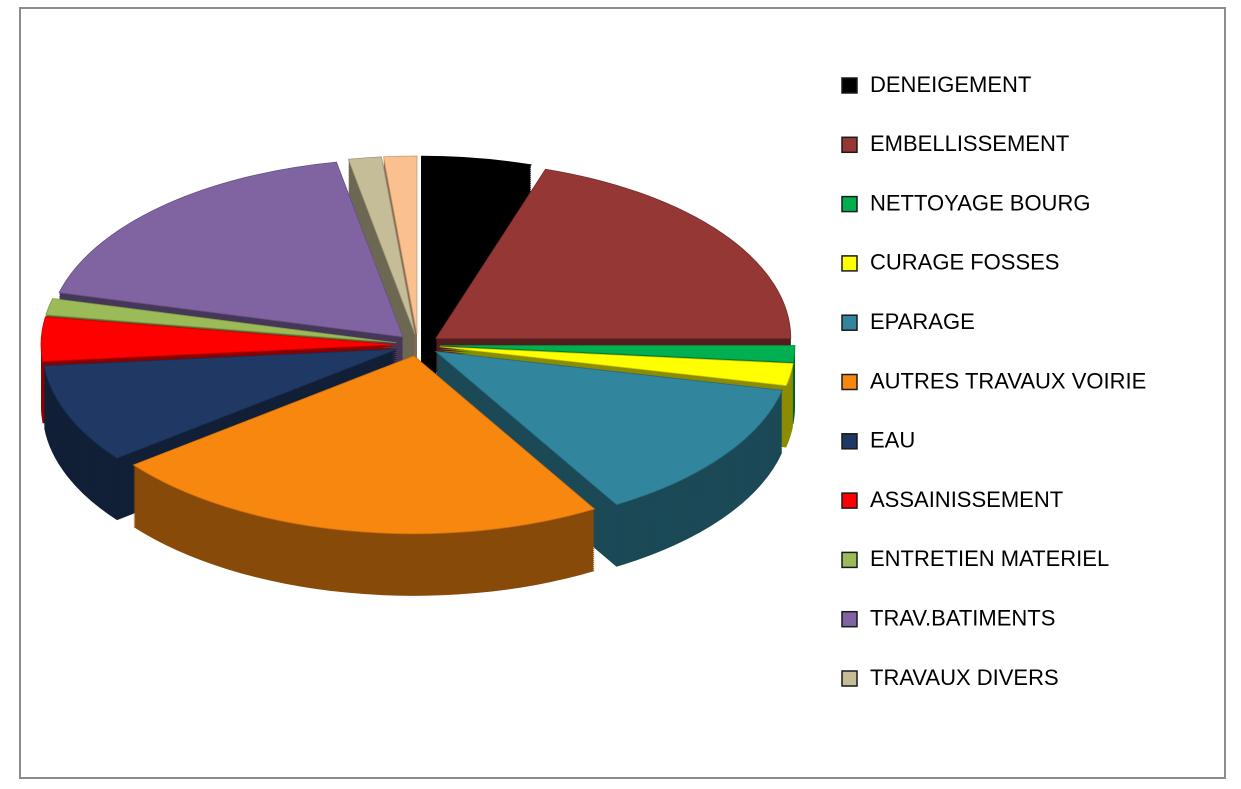 Image resolution: width=1241 pixels, height=789 pixels. I want to click on legend-label: NETTOYAGE BOURG, so click(980, 202).